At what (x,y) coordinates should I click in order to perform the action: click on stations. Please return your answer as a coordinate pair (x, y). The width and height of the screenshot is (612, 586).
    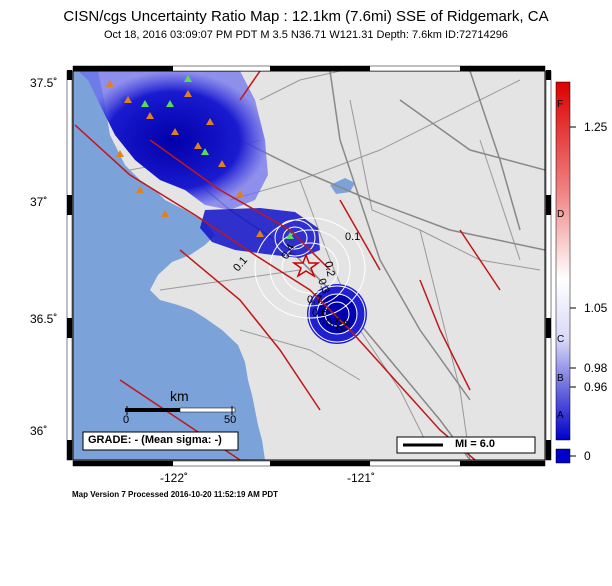
    Looking at the image, I should click on (200, 157).